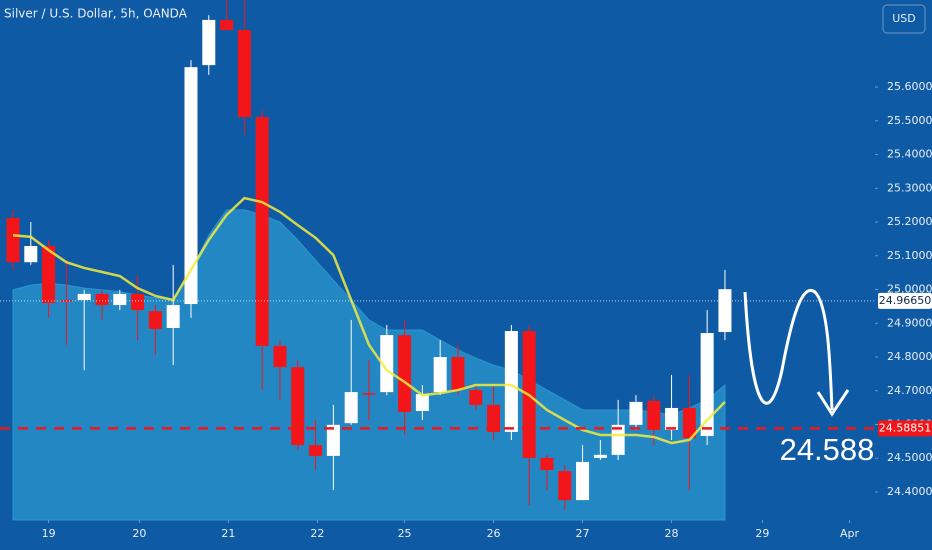 Image resolution: width=932 pixels, height=550 pixels. Describe the element at coordinates (909, 457) in the screenshot. I see `y-tick-label: 24.50000` at that location.